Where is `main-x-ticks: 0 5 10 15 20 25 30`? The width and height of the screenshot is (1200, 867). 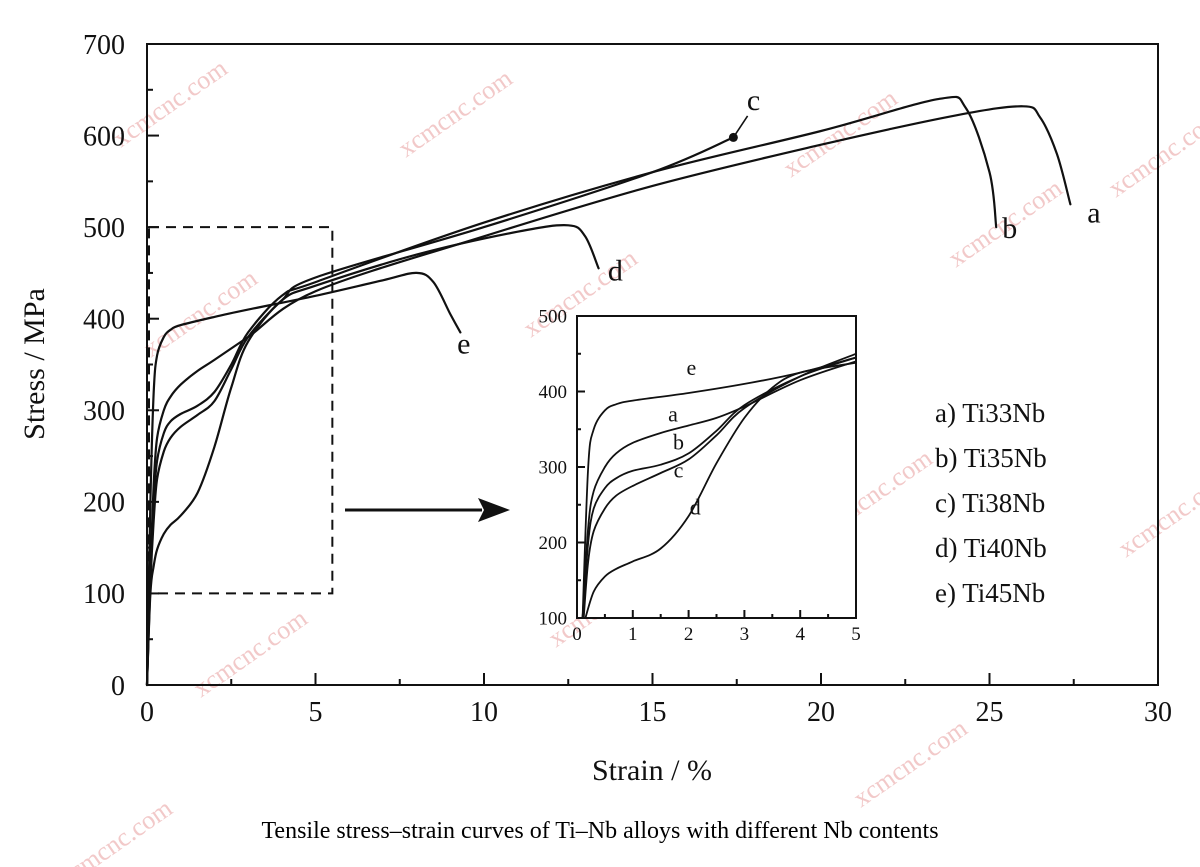
main-x-ticks: 0 5 10 15 20 25 30 is located at coordinates (656, 700).